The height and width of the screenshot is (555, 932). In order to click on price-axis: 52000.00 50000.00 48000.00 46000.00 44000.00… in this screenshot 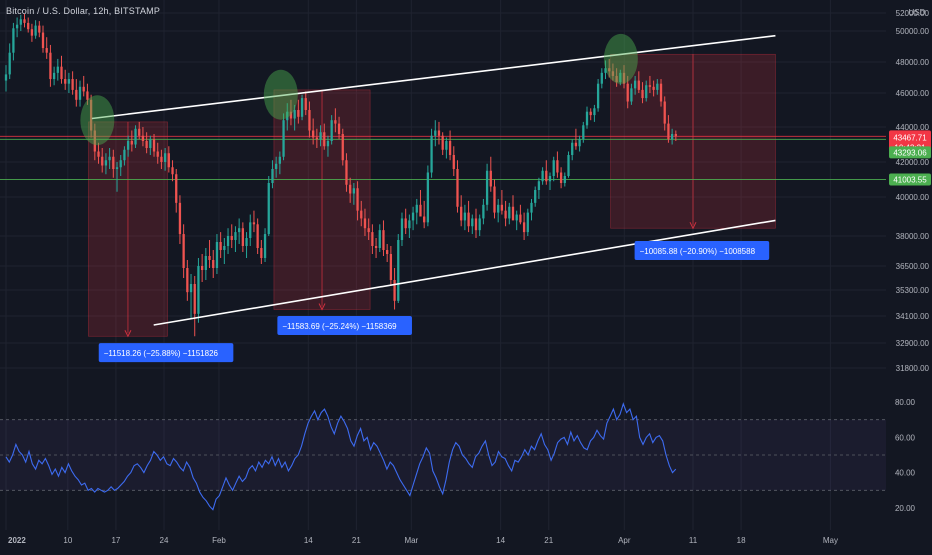, I will do `click(909, 275)`.